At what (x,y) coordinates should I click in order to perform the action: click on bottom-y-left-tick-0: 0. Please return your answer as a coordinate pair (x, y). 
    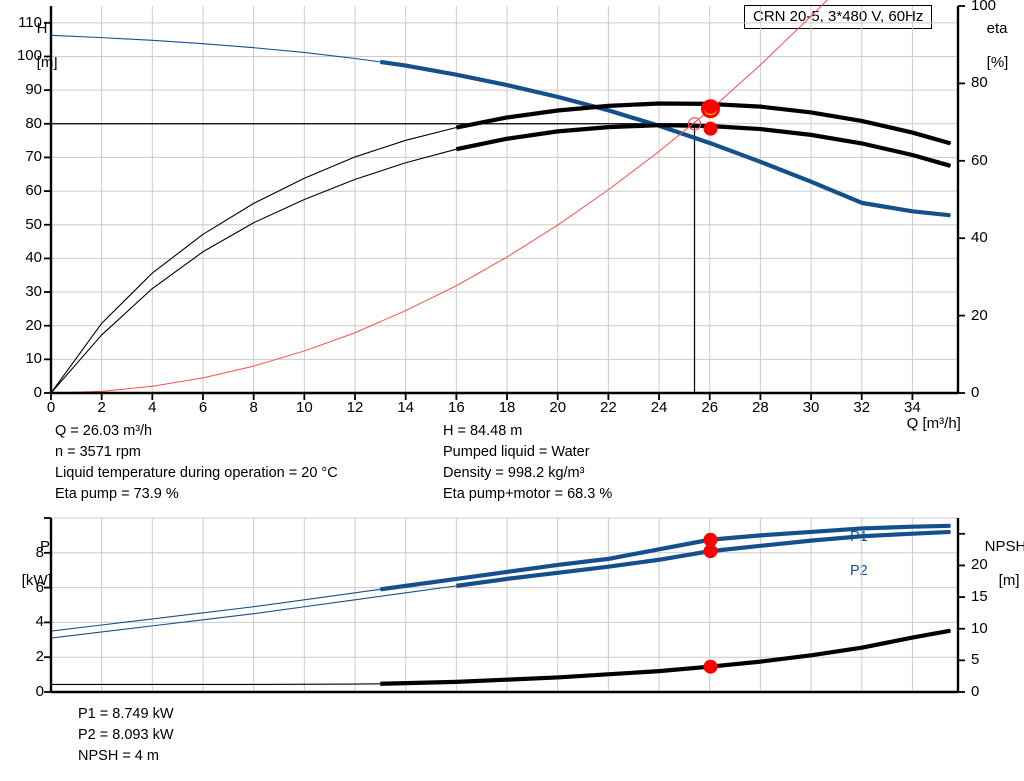
    Looking at the image, I should click on (39, 691).